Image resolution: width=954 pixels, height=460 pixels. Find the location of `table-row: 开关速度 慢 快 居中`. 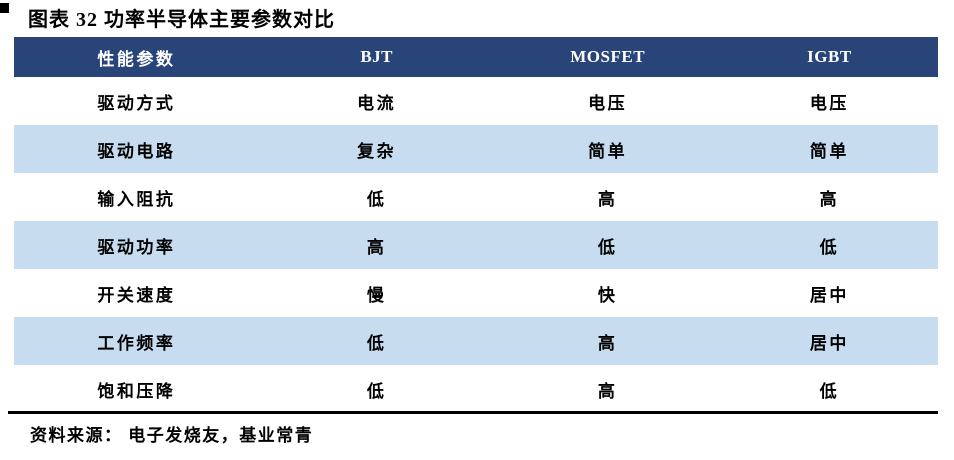

table-row: 开关速度 慢 快 居中 is located at coordinates (476, 293).